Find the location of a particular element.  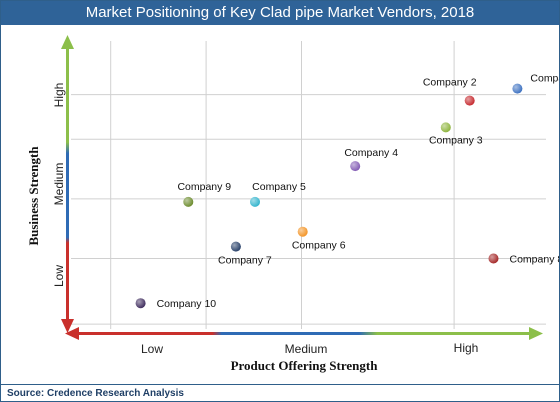

x-axis-title: Product Offering Strength is located at coordinates (305, 365).